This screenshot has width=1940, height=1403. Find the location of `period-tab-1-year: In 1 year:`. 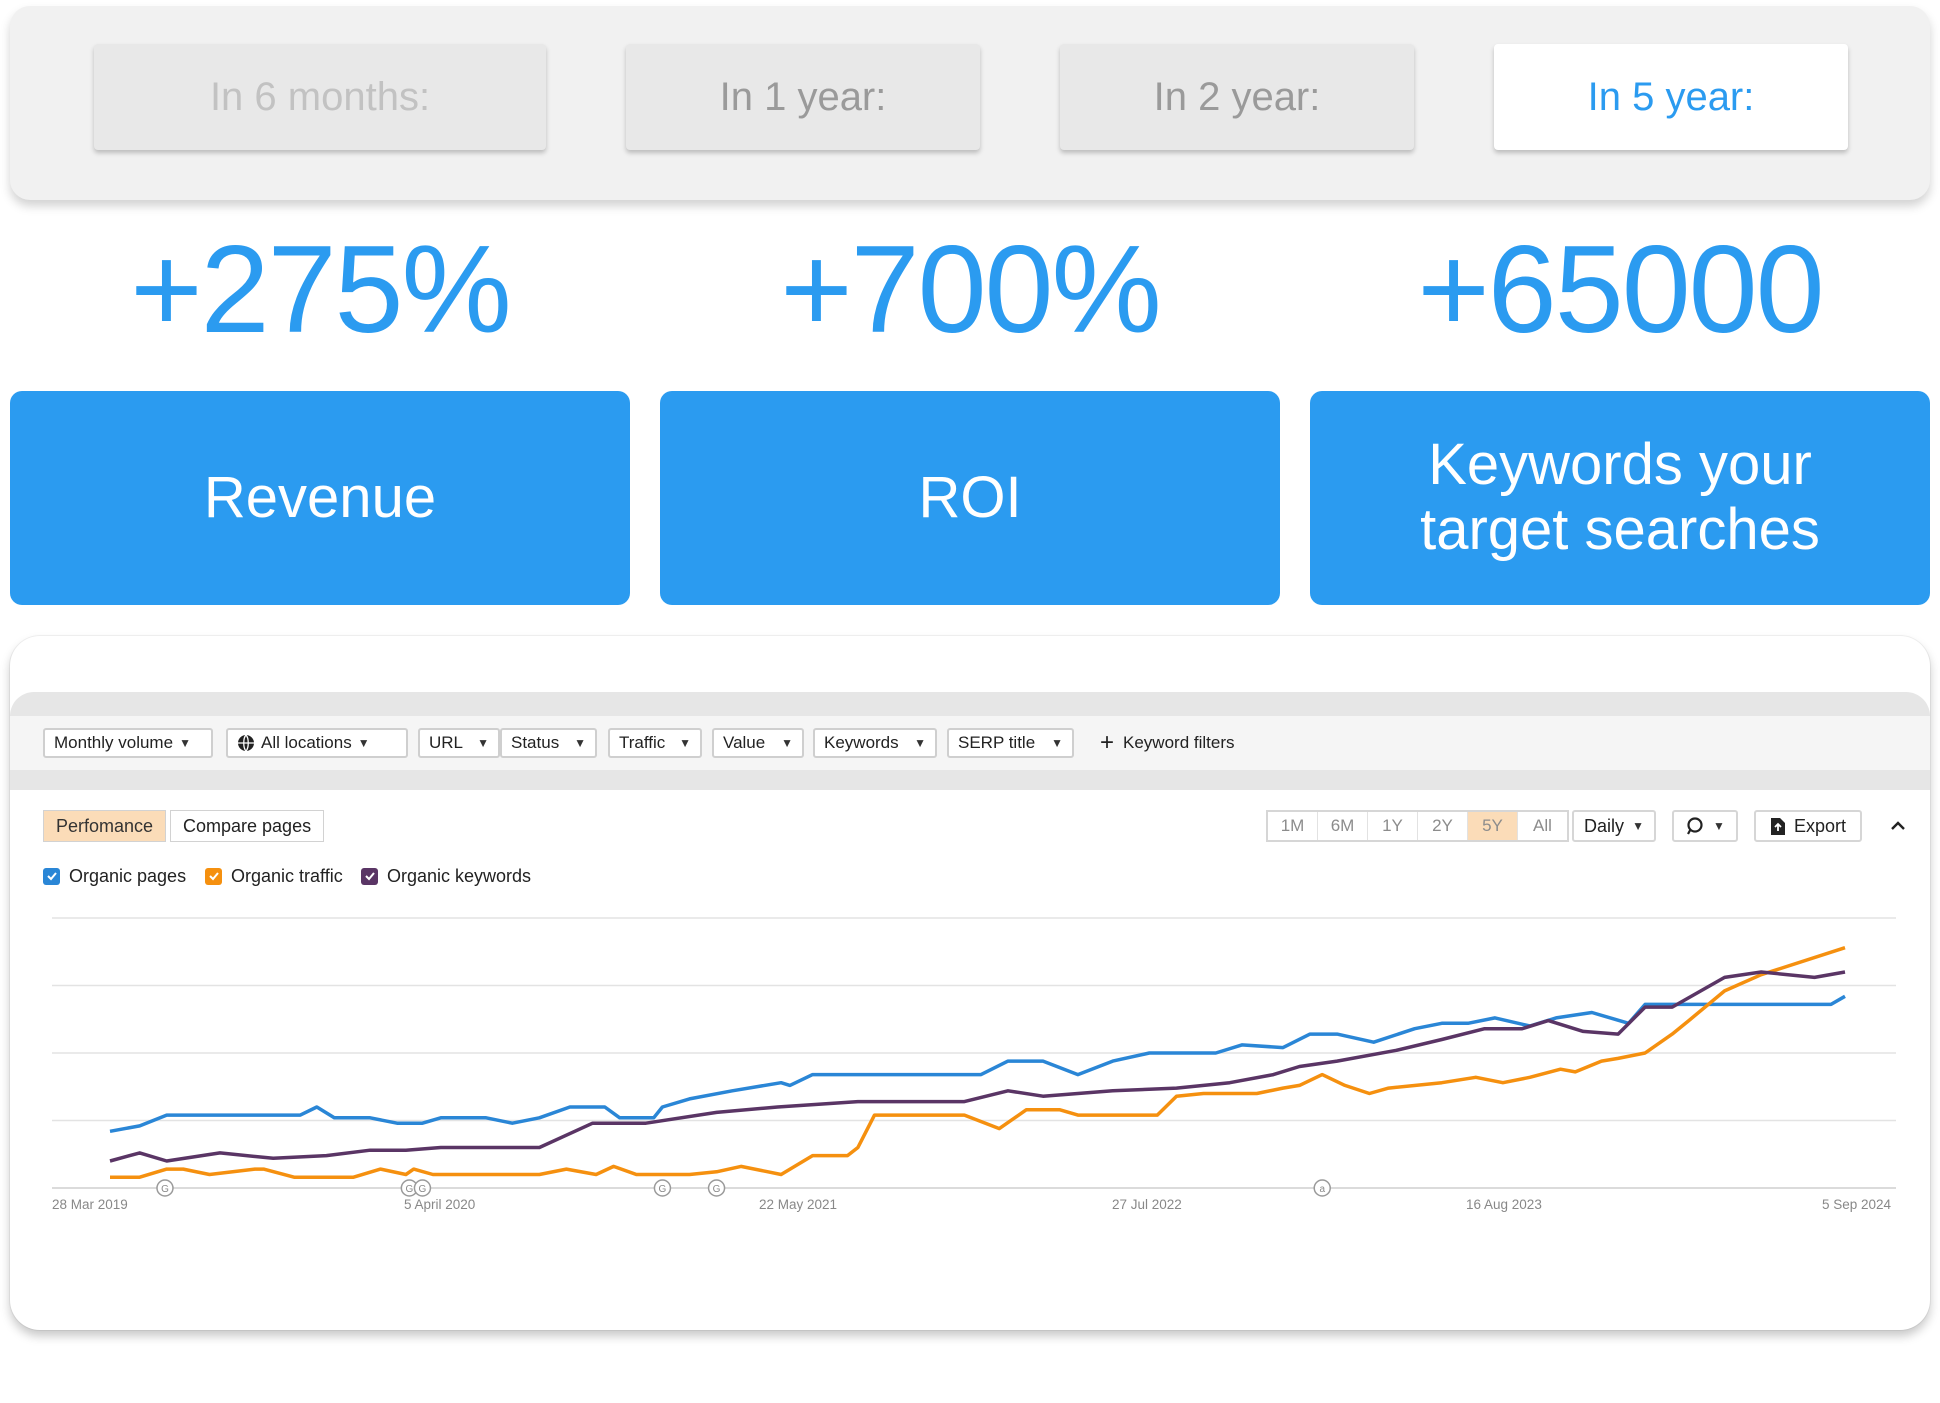

period-tab-1-year: In 1 year: is located at coordinates (803, 97).